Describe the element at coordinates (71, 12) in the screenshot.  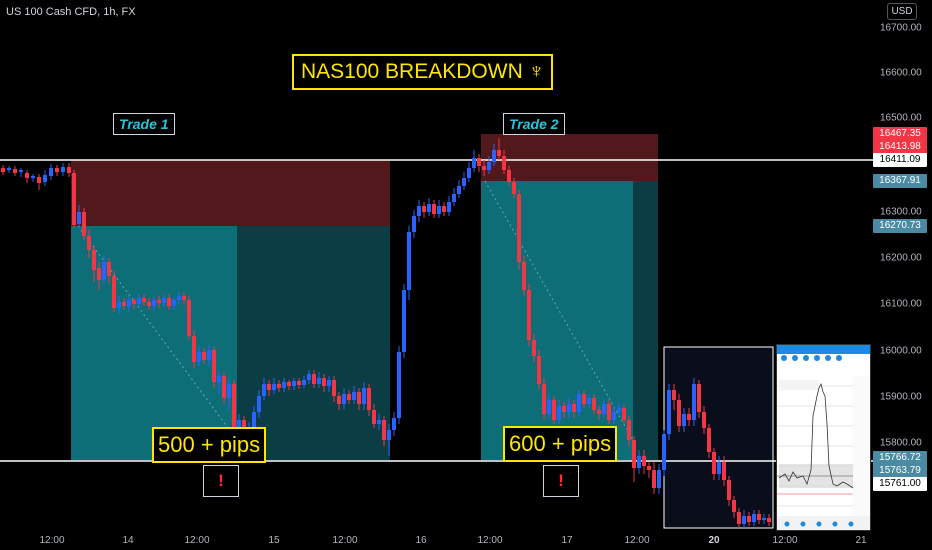
I see `symbol-label: US 100 Cash CFD, 1h, FX` at that location.